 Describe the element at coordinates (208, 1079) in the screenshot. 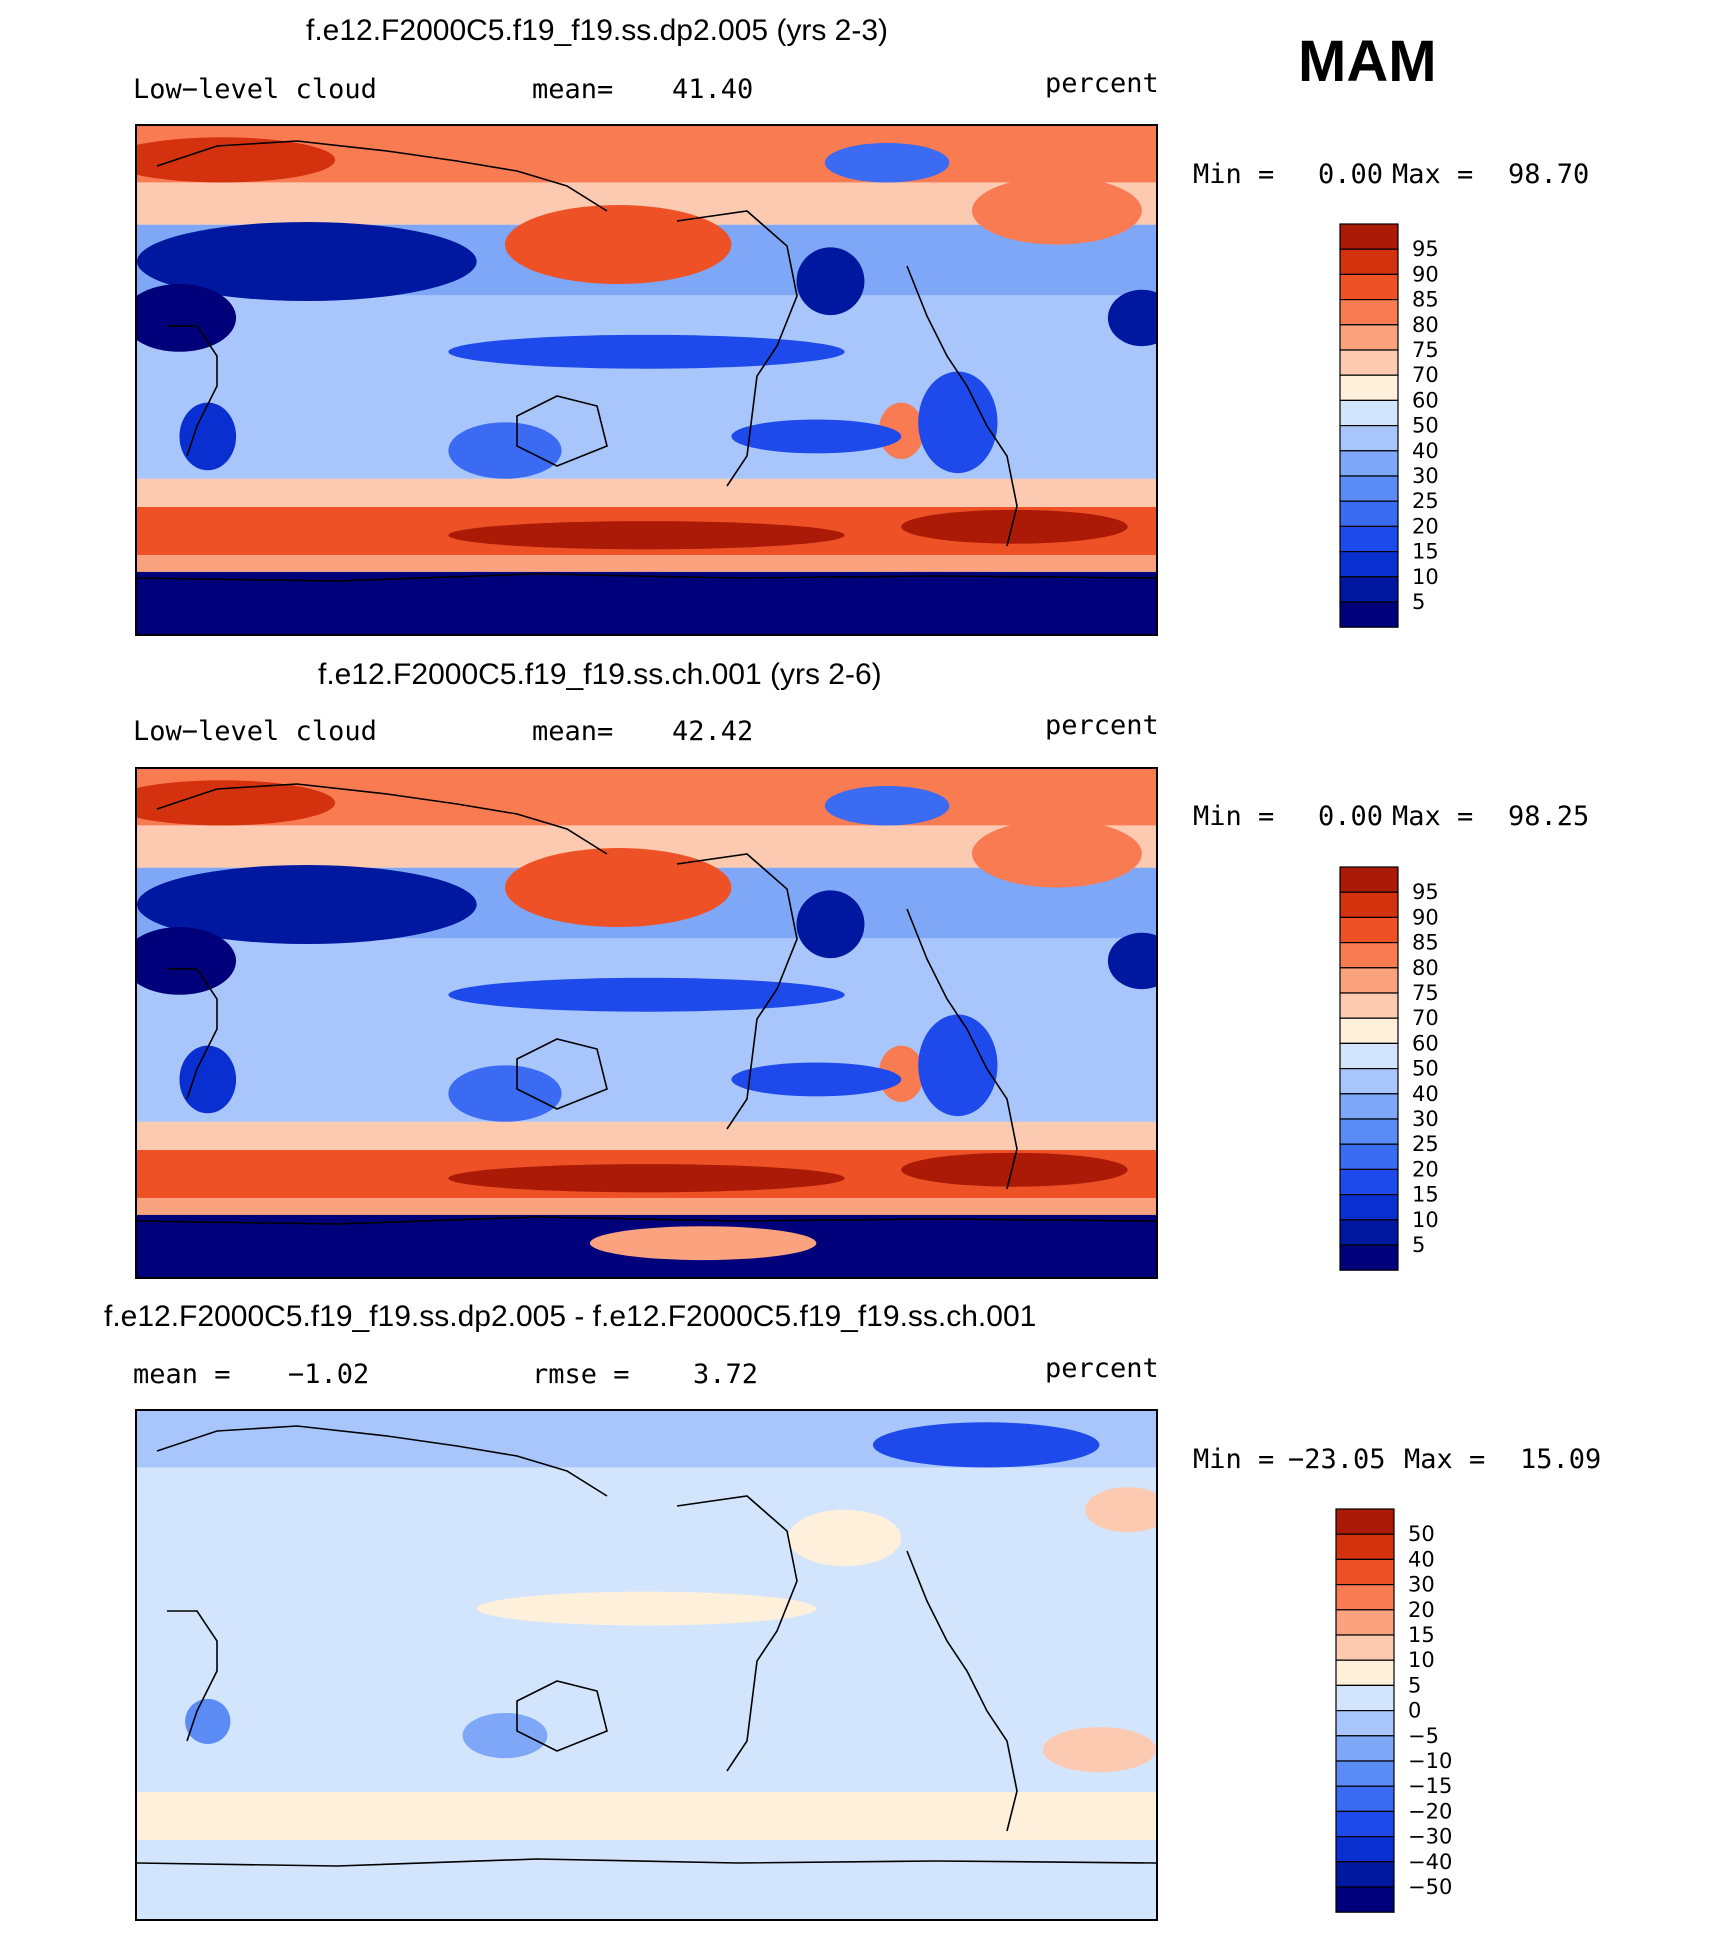

I see `panel2-south-africa-low` at that location.